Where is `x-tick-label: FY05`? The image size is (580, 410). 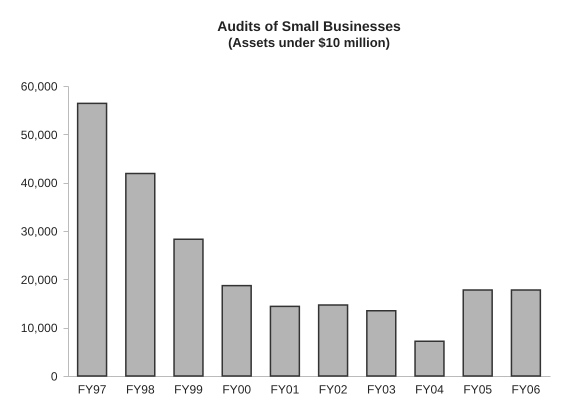
x-tick-label: FY05 is located at coordinates (477, 389).